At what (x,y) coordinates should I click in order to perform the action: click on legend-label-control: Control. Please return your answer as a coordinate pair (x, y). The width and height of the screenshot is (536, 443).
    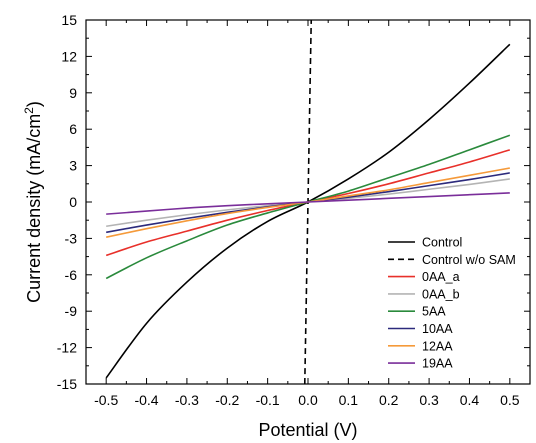
    Looking at the image, I should click on (442, 243).